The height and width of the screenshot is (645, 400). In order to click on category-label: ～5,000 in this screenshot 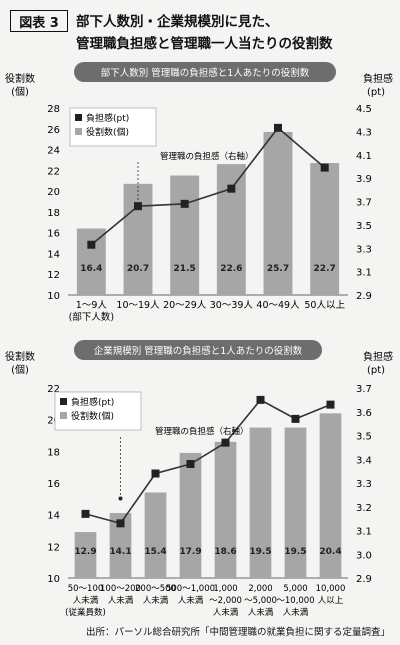, I will do `click(260, 601)`.